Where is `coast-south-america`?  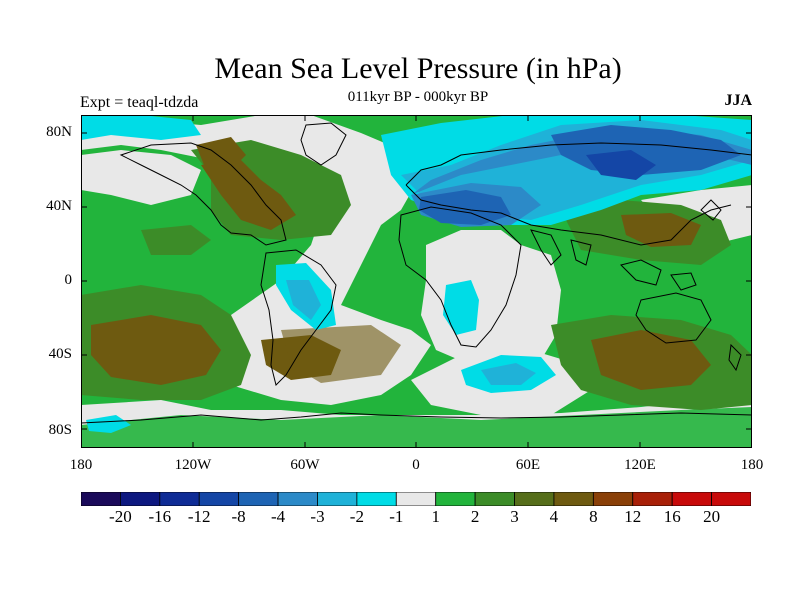
coast-south-america is located at coordinates (298, 317).